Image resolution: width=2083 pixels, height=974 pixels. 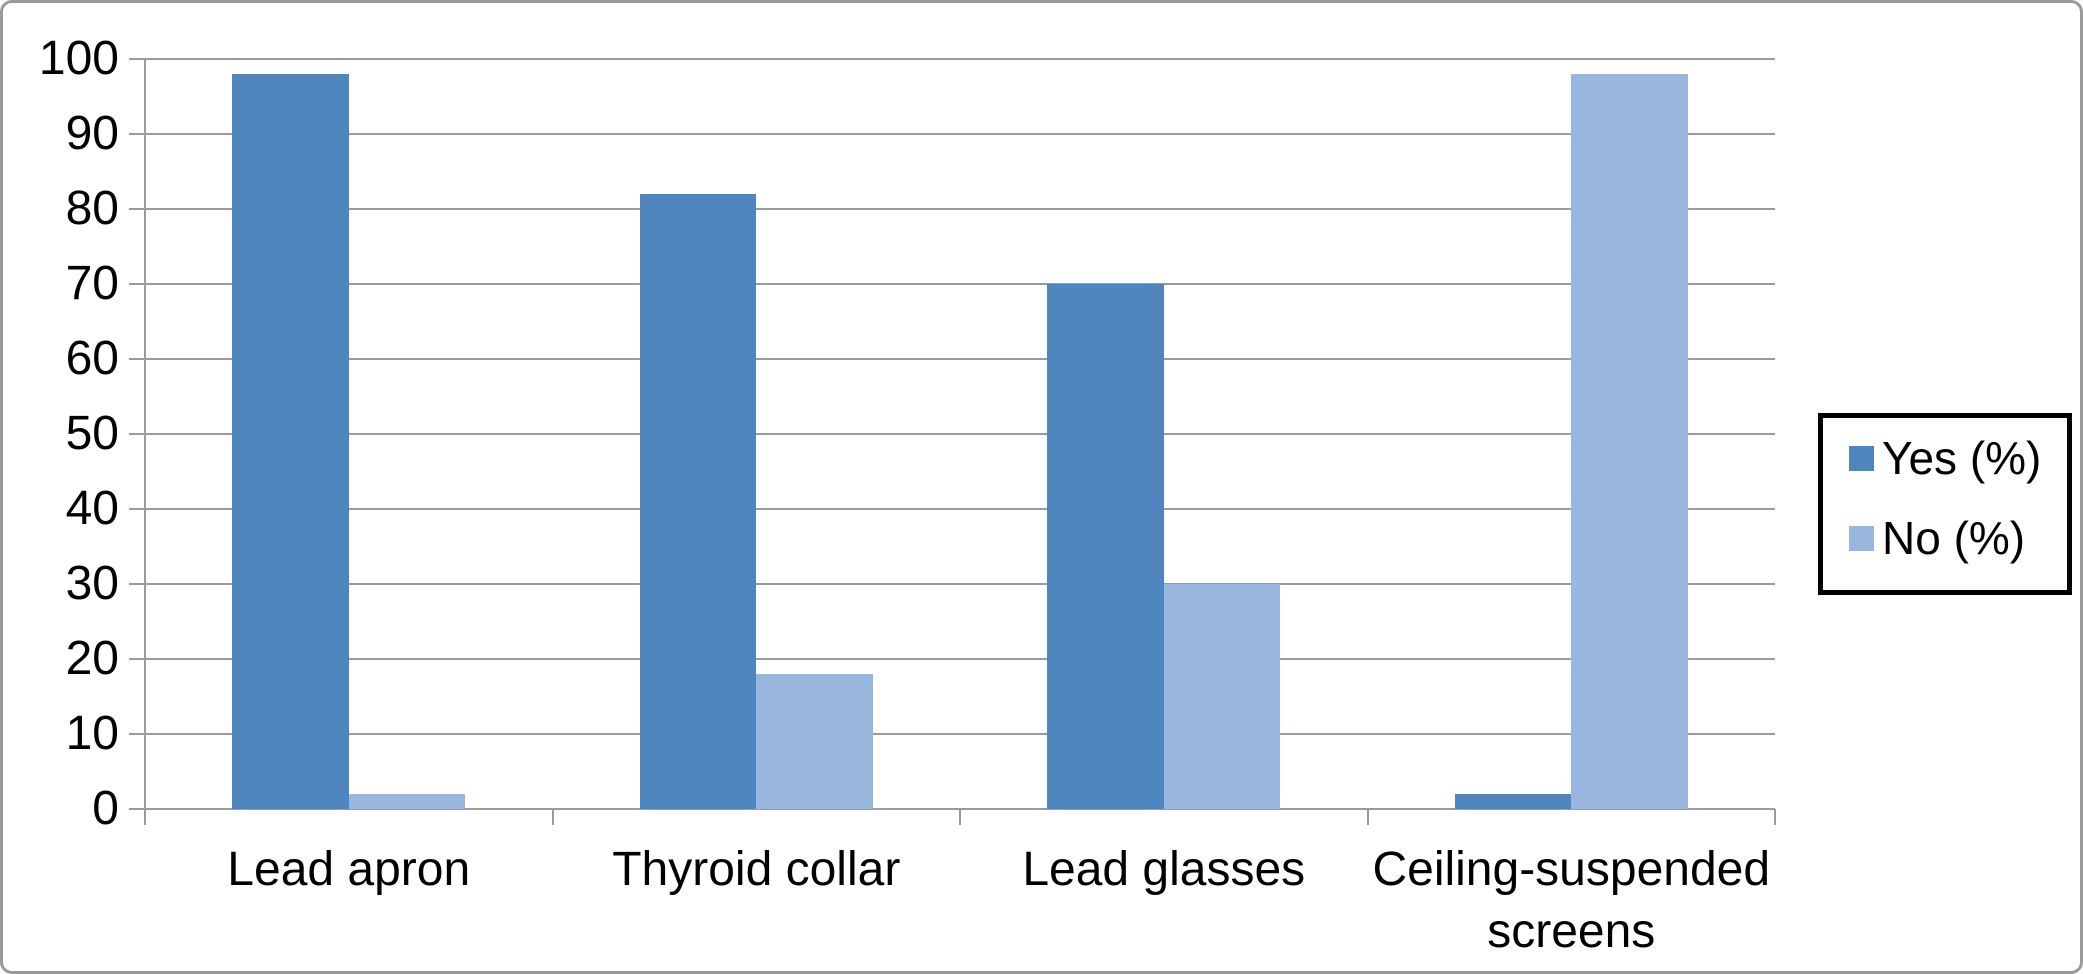 I want to click on legend-item-yes: Yes (%), so click(x=1953, y=458).